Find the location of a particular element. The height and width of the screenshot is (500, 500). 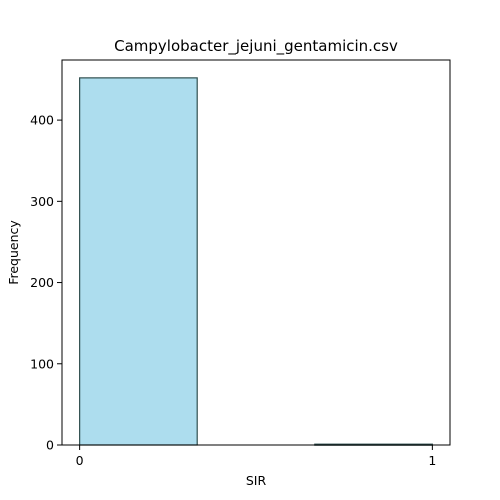

y-tick-label-3: 300 is located at coordinates (42, 201).